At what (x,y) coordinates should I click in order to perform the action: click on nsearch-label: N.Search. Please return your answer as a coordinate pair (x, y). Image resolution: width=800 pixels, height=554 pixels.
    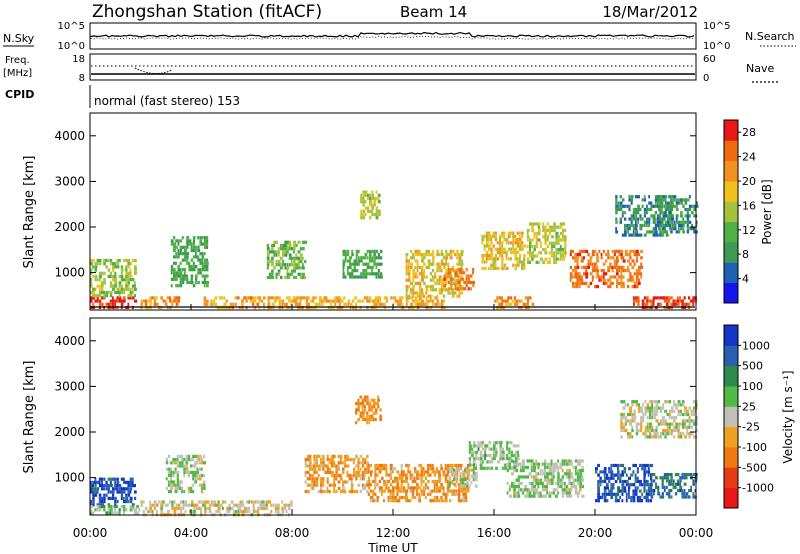
    Looking at the image, I should click on (770, 36).